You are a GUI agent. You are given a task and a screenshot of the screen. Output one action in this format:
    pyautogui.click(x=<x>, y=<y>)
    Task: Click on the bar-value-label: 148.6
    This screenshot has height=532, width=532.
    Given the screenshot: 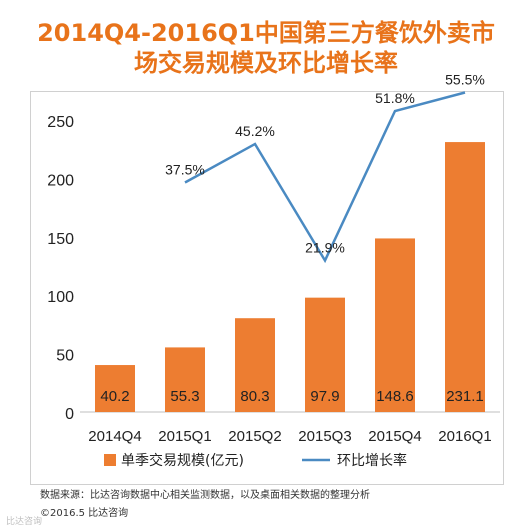 What is the action you would take?
    pyautogui.click(x=395, y=396)
    